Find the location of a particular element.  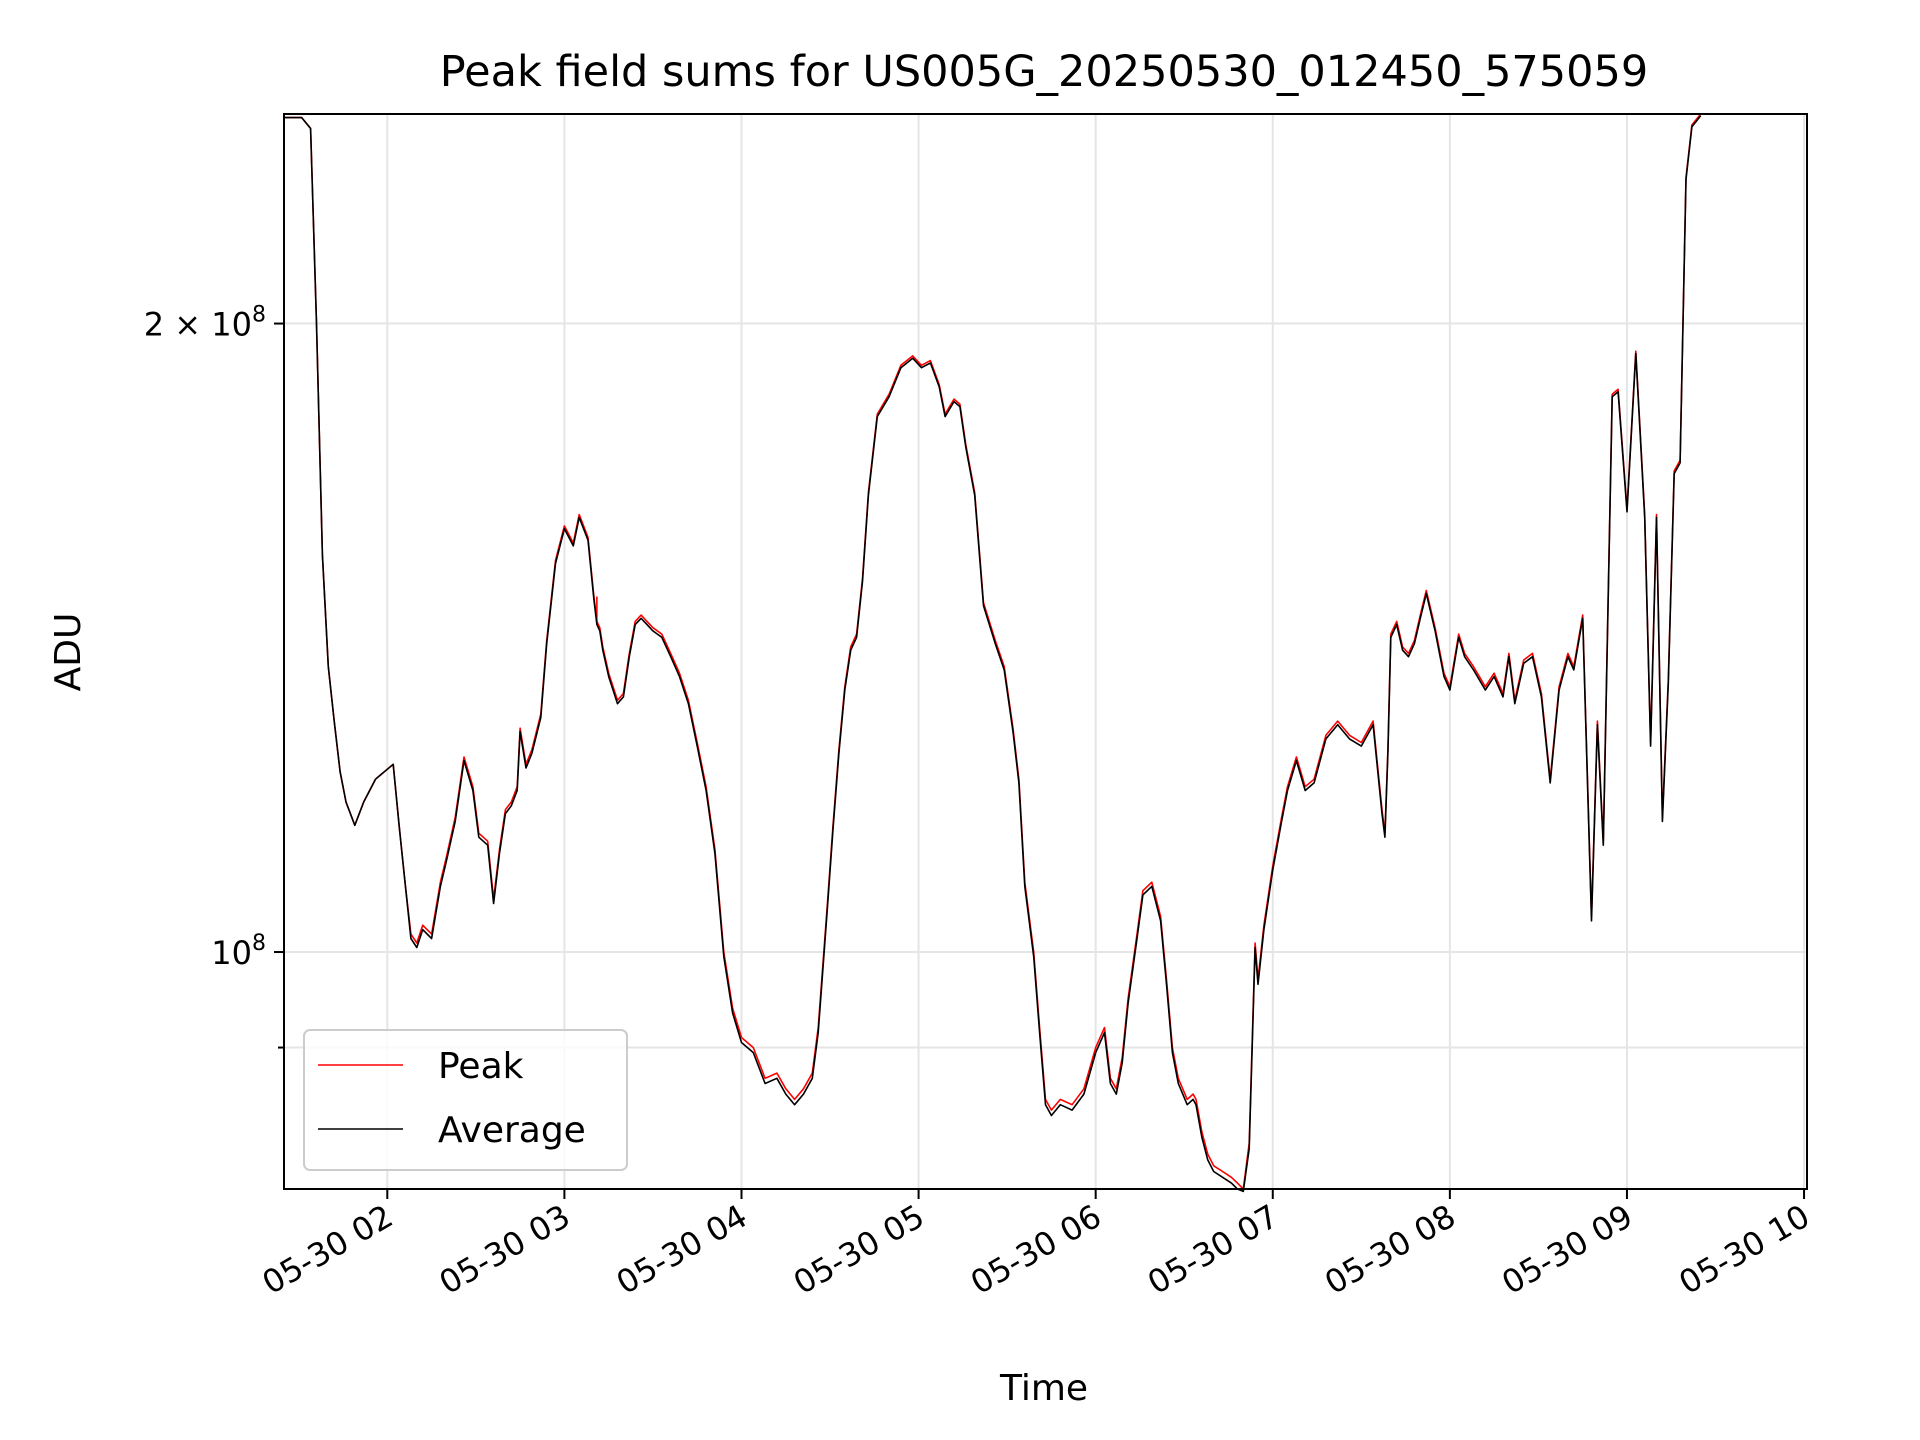

y-tick-label: 2 × 108 is located at coordinates (205, 323).